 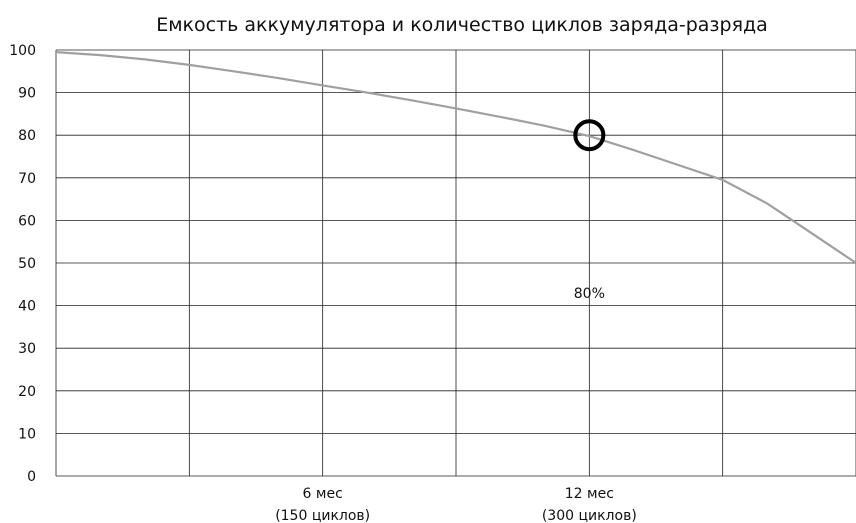 What do you see at coordinates (27, 349) in the screenshot?
I see `y-tick-label-30: 30` at bounding box center [27, 349].